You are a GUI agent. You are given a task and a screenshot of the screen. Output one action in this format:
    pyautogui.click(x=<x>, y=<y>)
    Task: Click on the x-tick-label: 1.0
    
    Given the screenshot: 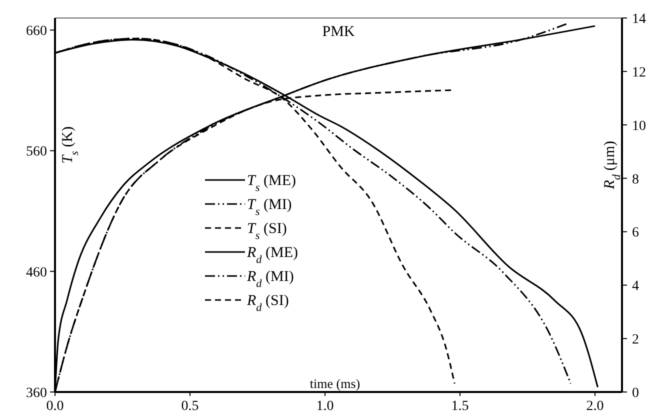 What is the action you would take?
    pyautogui.click(x=325, y=406)
    